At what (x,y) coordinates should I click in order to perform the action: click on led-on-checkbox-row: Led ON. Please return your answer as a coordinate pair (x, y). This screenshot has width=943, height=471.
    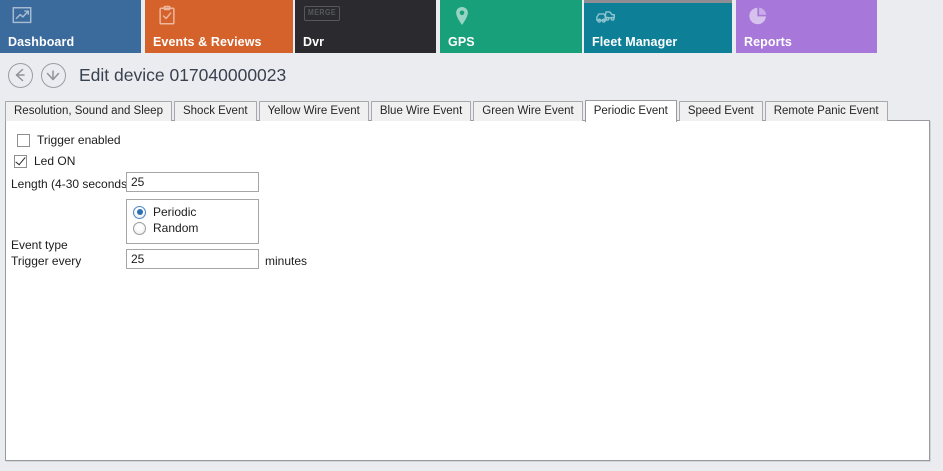
    Looking at the image, I should click on (44, 161).